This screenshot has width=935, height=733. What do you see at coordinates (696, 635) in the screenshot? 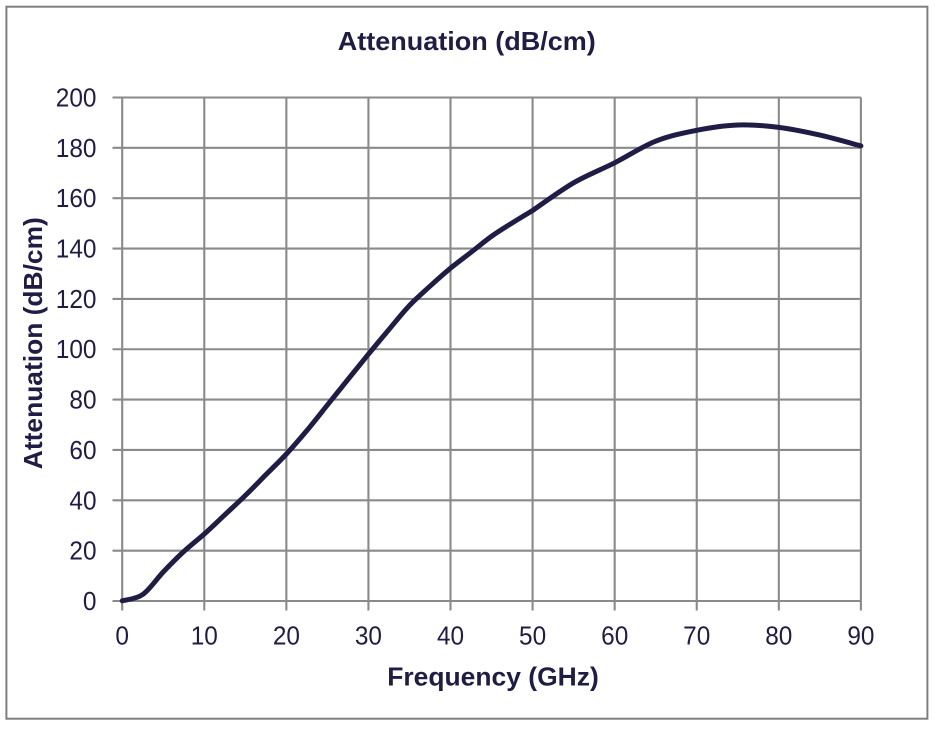
I see `svg-text: 70` at bounding box center [696, 635].